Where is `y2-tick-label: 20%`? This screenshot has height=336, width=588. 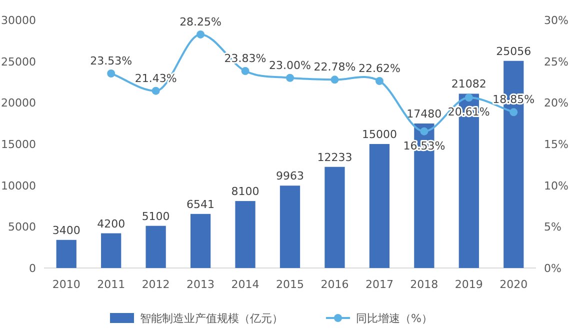 y2-tick-label: 20% is located at coordinates (556, 103).